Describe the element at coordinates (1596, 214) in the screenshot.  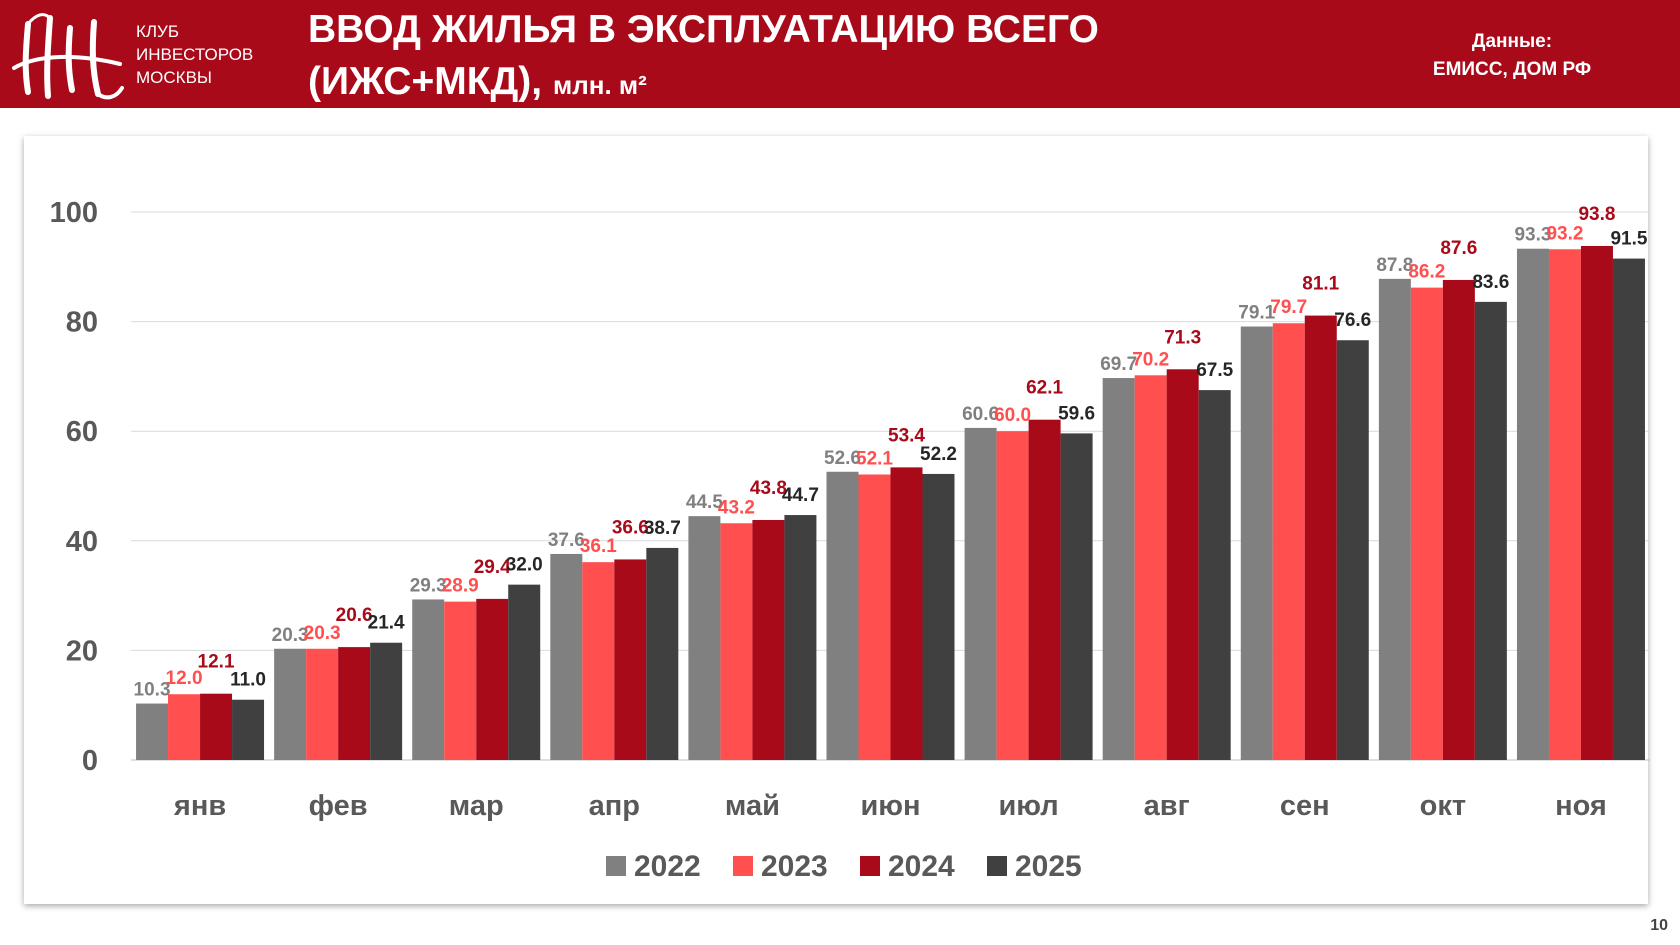
I see `data-label: 93.8` at that location.